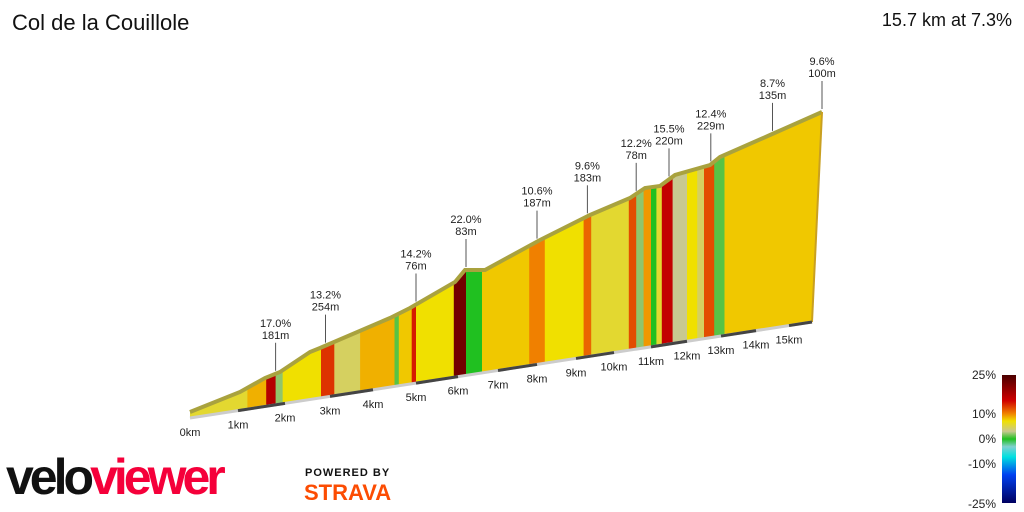 The image size is (1024, 512). I want to click on annotation-length: 254m, so click(326, 308).